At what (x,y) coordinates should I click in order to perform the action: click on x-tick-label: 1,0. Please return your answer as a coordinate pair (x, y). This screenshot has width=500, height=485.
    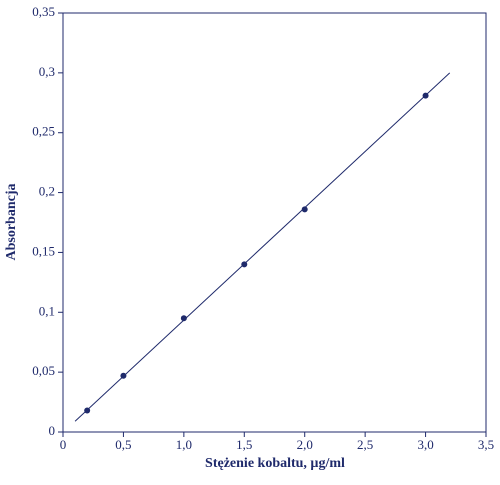
    Looking at the image, I should click on (184, 444).